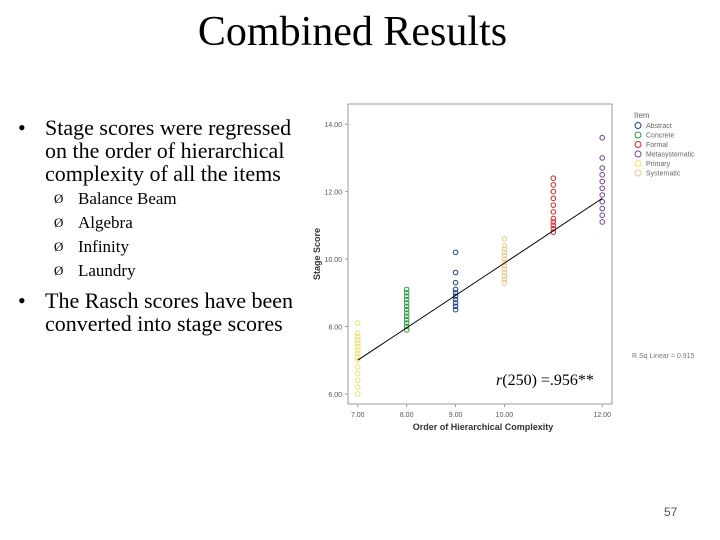 This screenshot has height=540, width=720. I want to click on x-tick-label: 8.00, so click(407, 415).